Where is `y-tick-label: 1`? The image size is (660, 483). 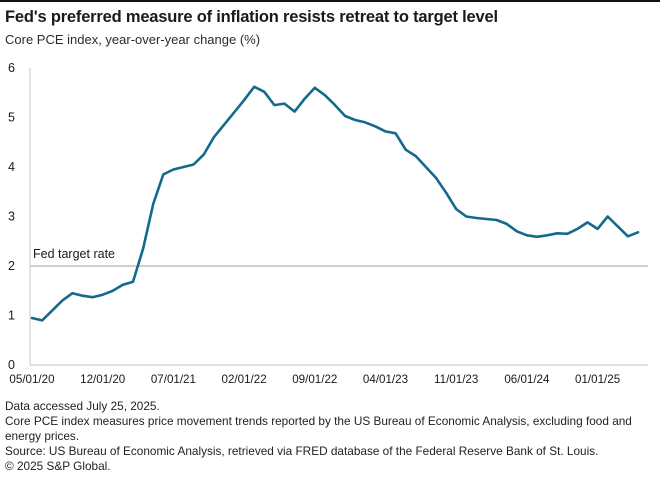 y-tick-label: 1 is located at coordinates (11, 316).